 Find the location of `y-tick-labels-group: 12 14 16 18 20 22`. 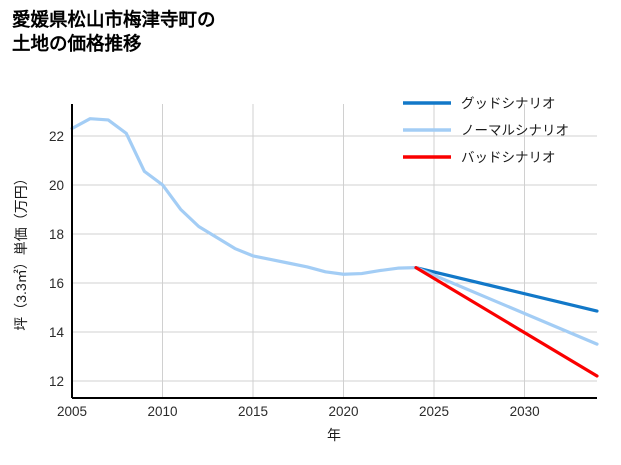

y-tick-labels-group: 12 14 16 18 20 22 is located at coordinates (57, 259).